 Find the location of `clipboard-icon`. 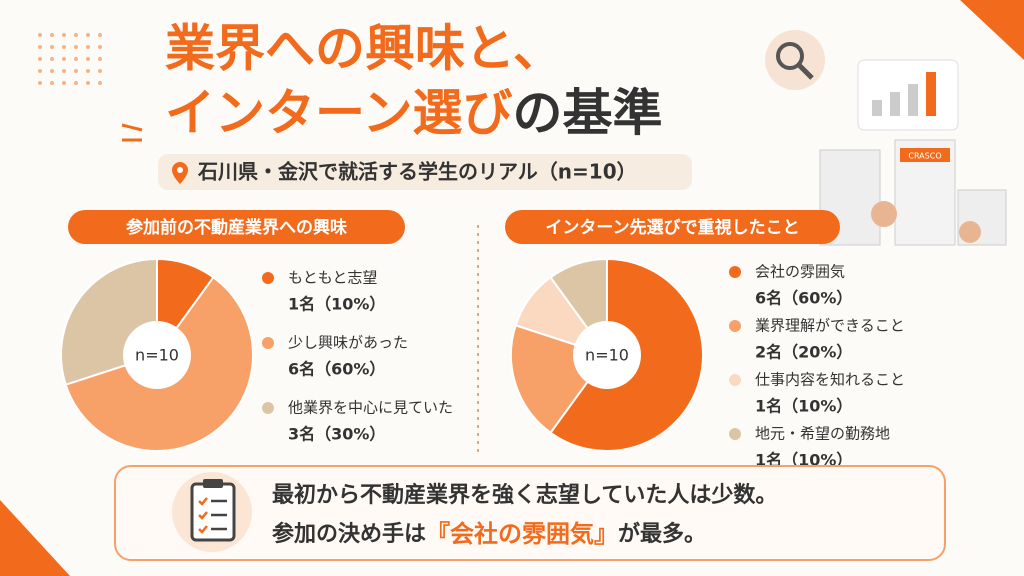

clipboard-icon is located at coordinates (213, 512).